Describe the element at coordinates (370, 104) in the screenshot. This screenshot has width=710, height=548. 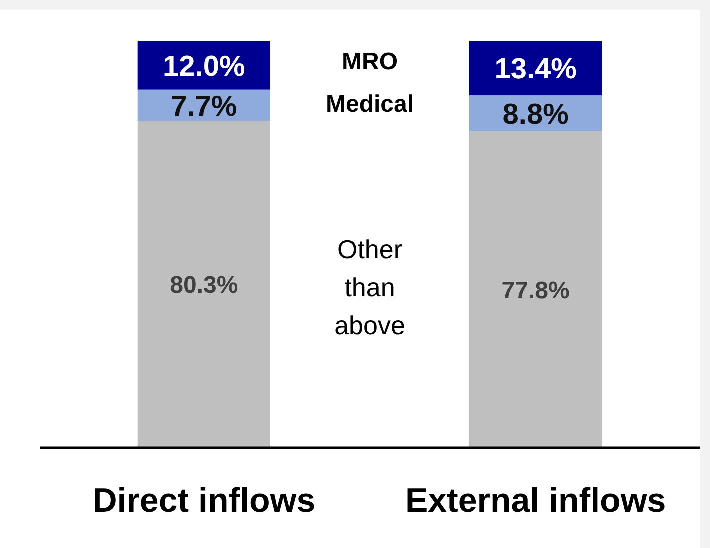
I see `text: Medical` at that location.